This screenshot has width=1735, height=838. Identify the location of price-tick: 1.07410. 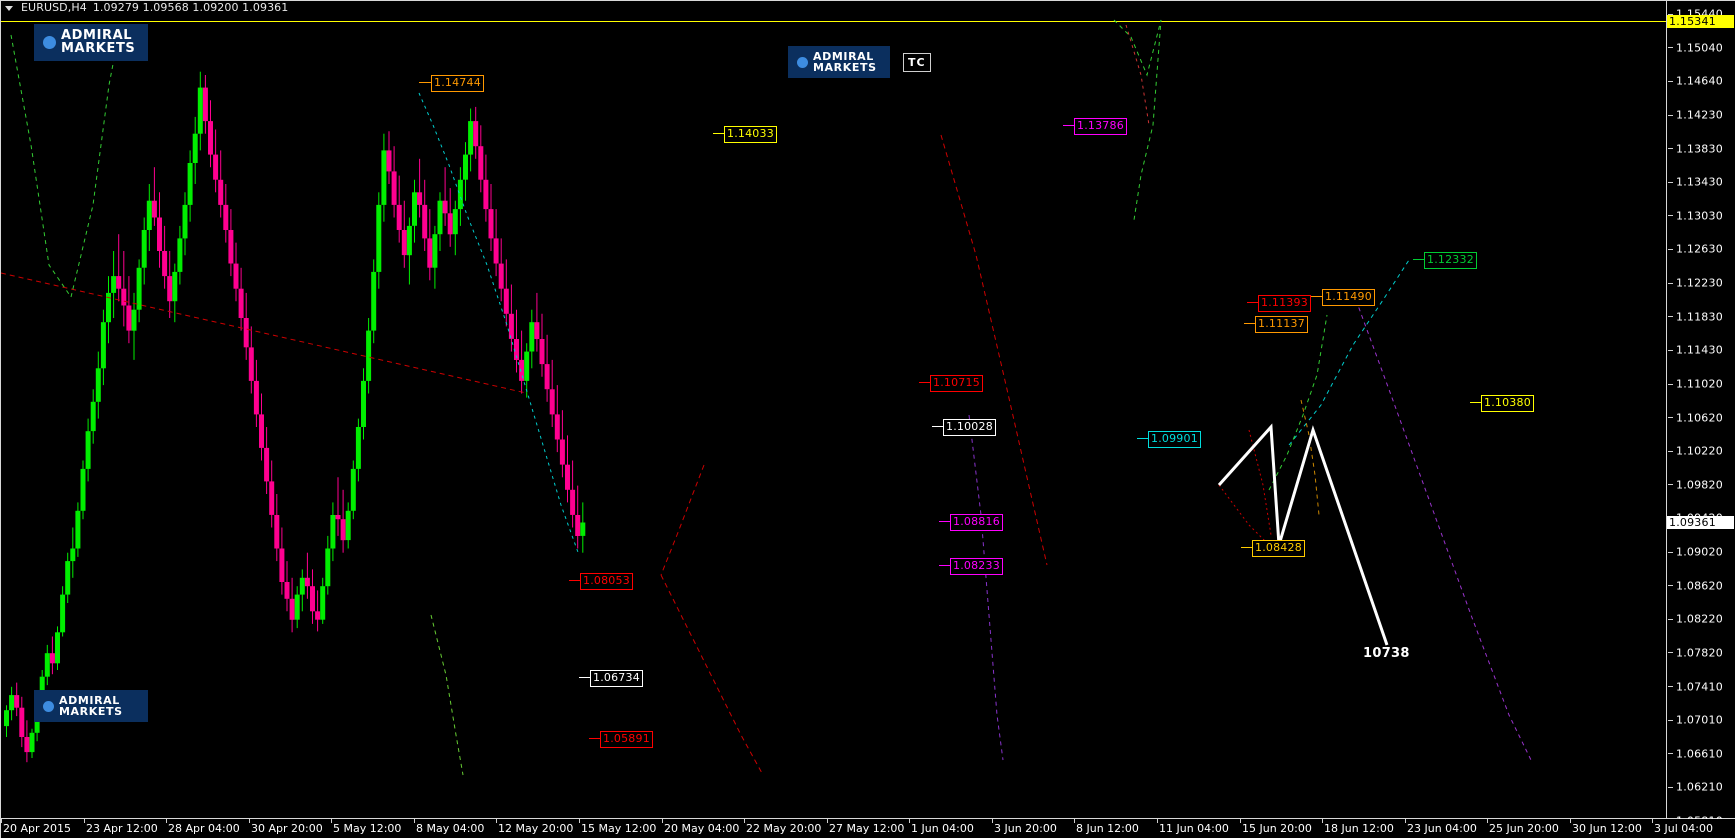
(1700, 686).